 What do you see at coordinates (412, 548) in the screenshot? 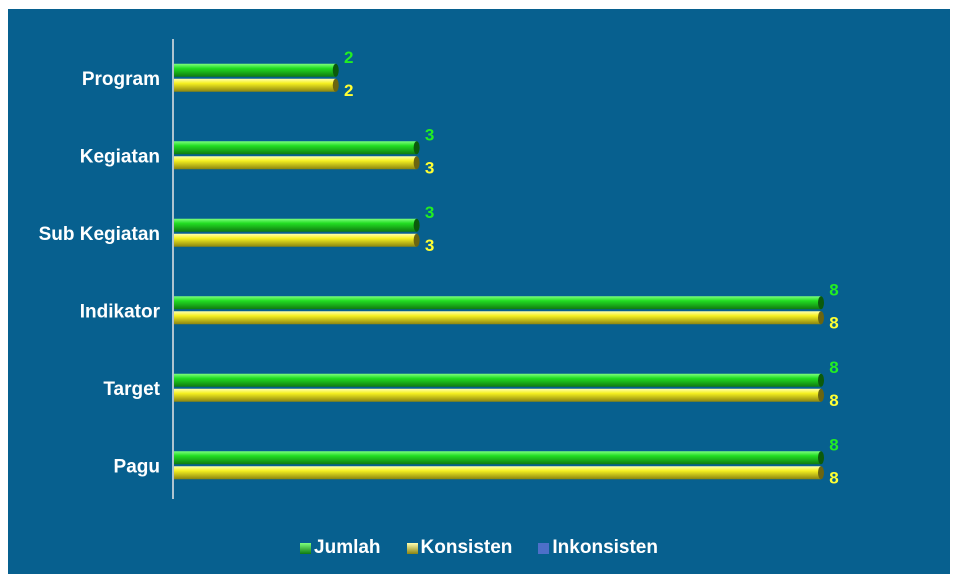
I see `legend-swatch-konsisten` at bounding box center [412, 548].